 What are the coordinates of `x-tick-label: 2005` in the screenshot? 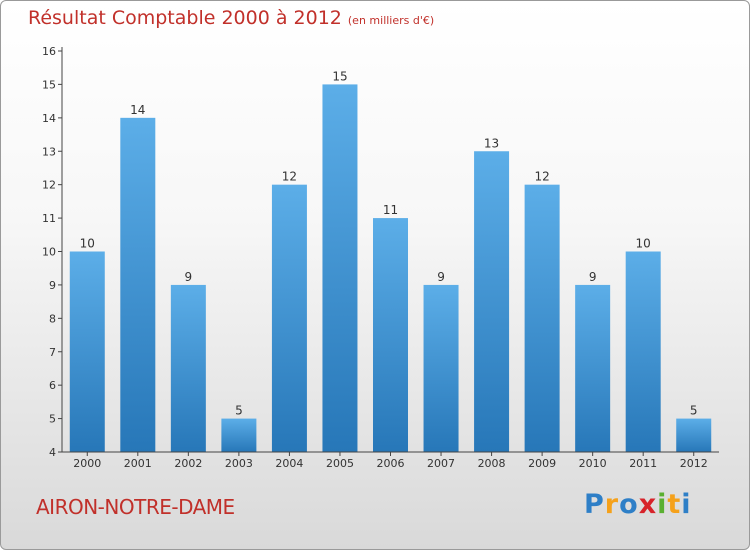 It's located at (340, 463).